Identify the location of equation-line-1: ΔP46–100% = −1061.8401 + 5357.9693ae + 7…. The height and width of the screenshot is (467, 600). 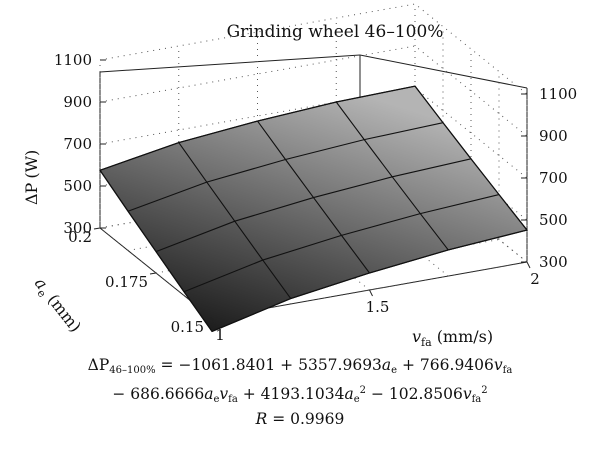
(300, 366).